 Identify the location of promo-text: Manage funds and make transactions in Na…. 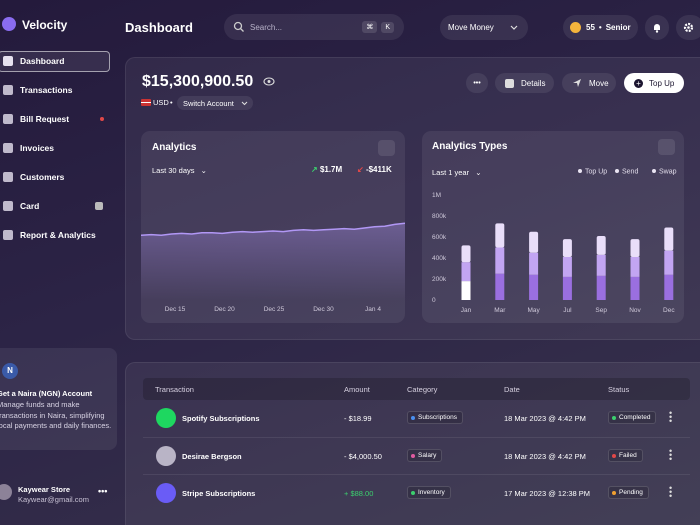
(56, 415).